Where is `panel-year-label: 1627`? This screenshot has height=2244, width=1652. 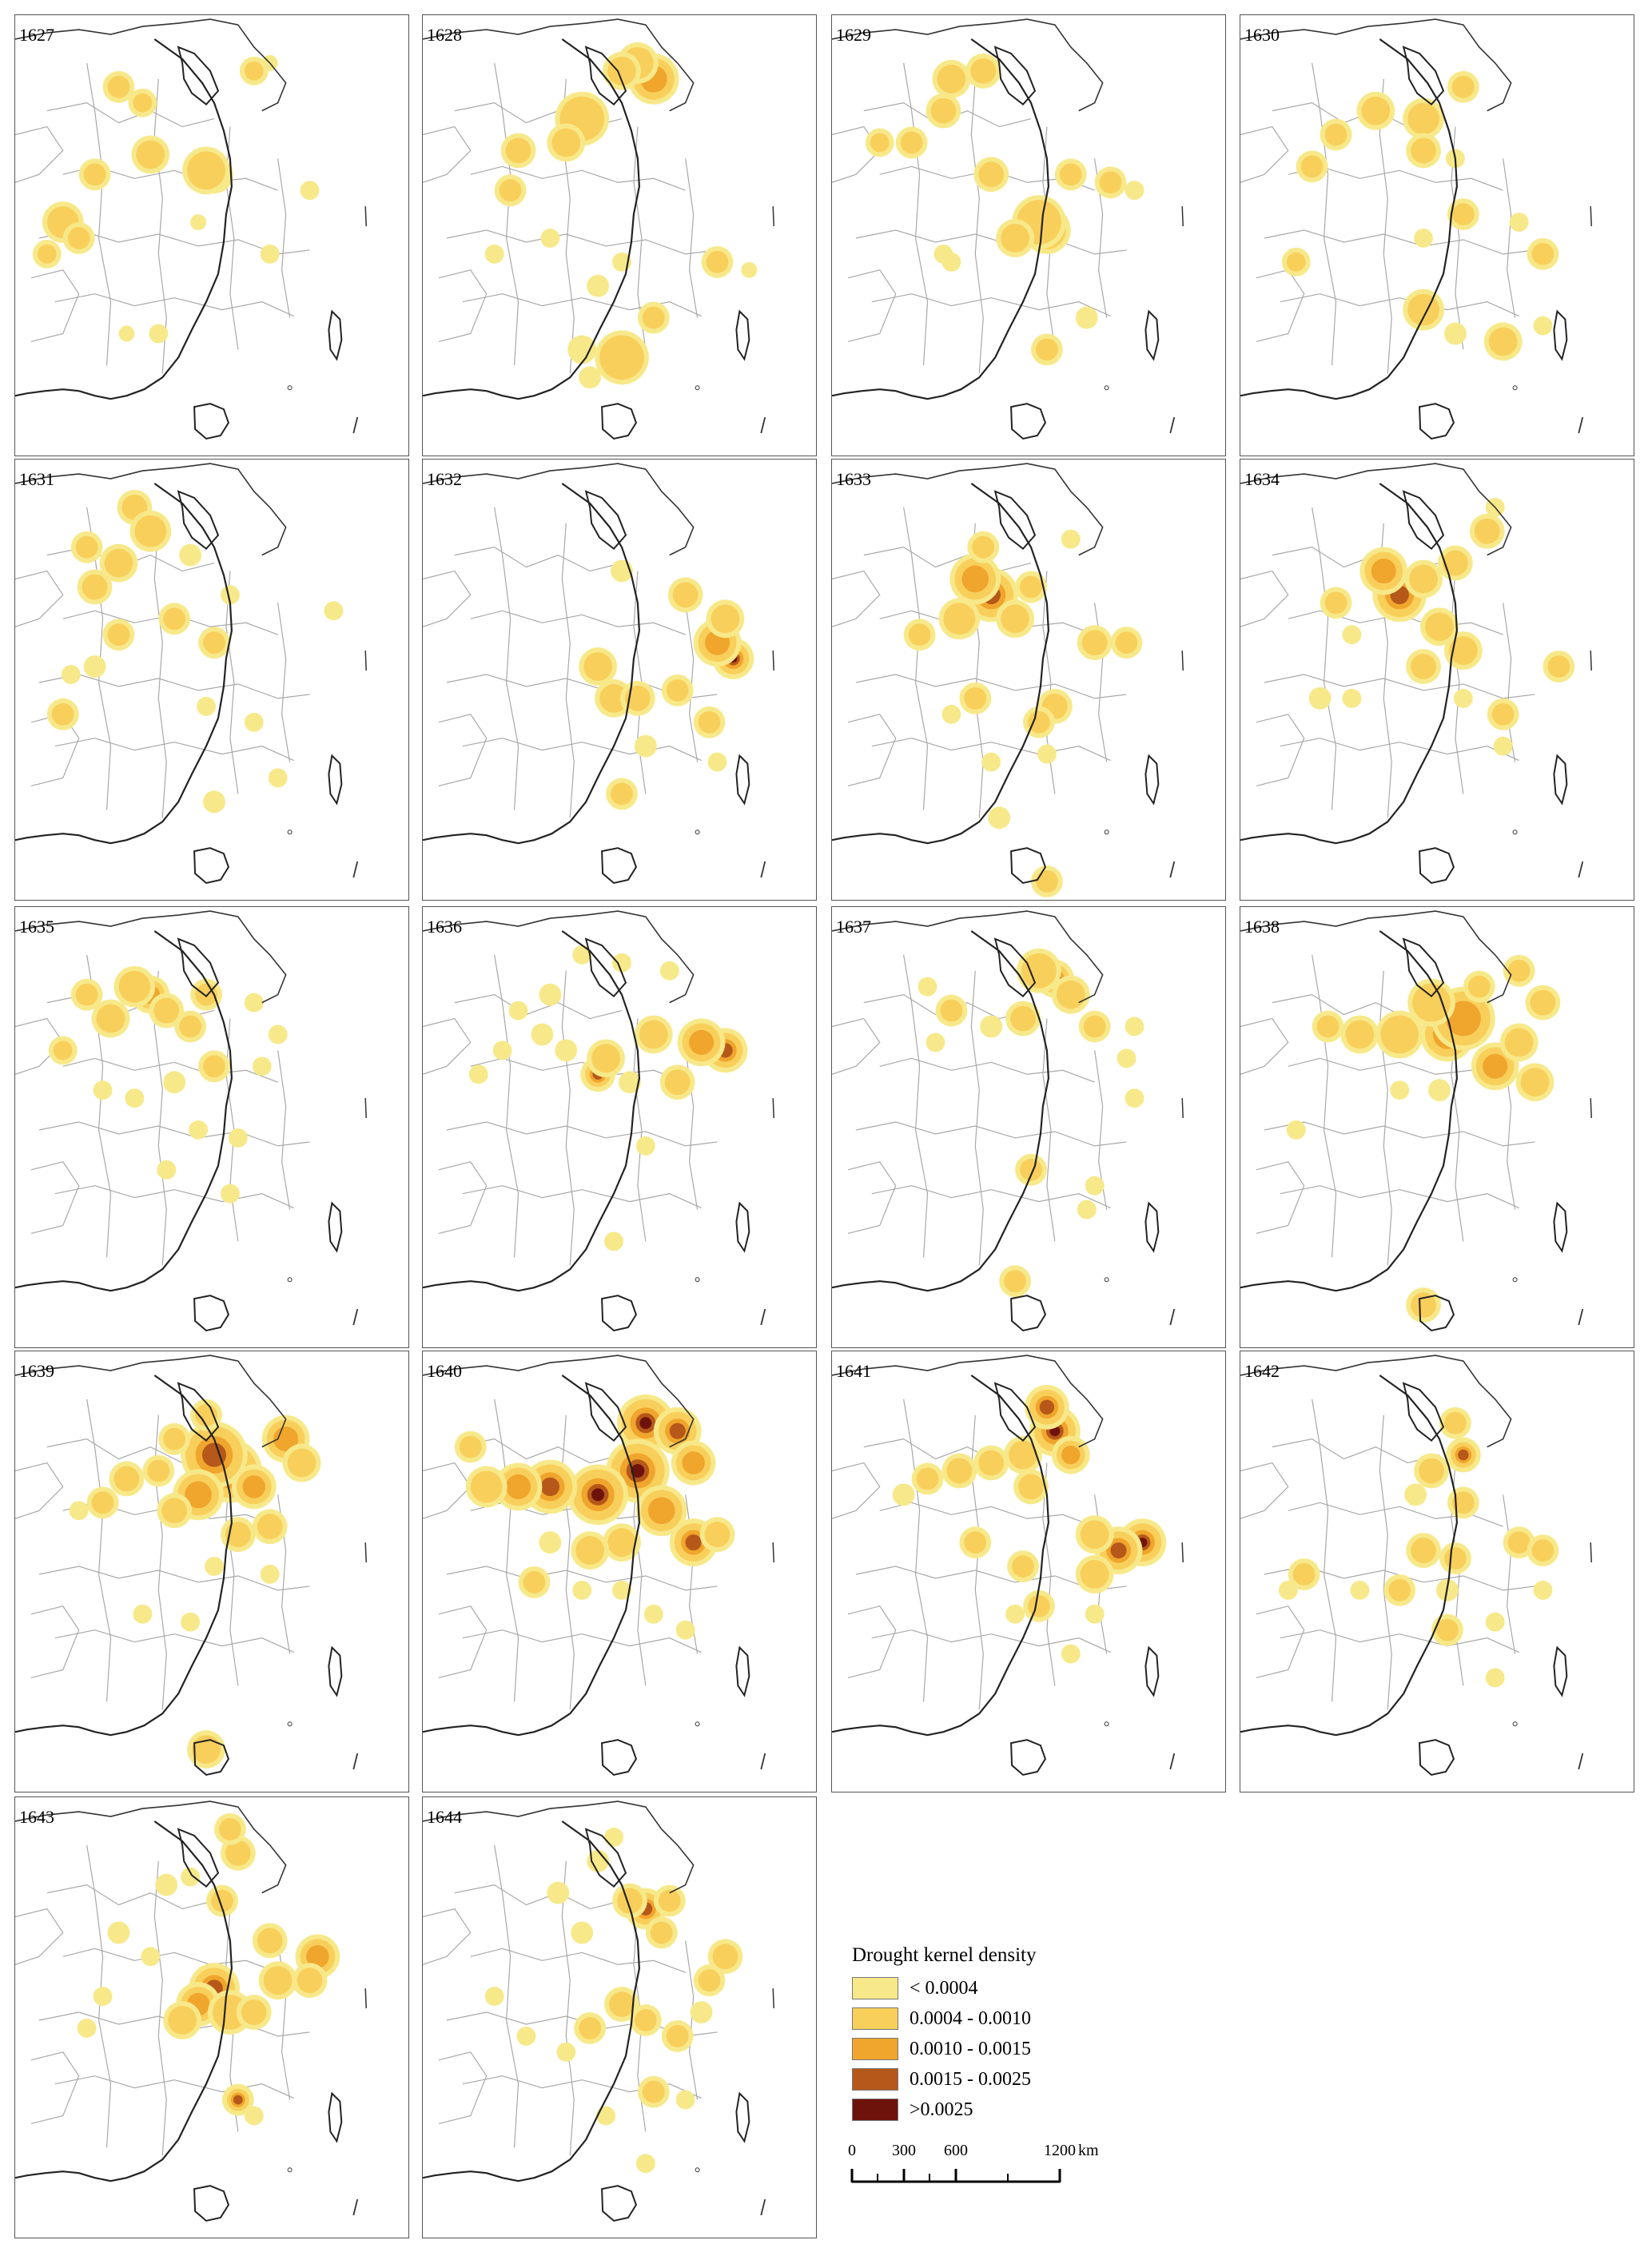 panel-year-label: 1627 is located at coordinates (36, 35).